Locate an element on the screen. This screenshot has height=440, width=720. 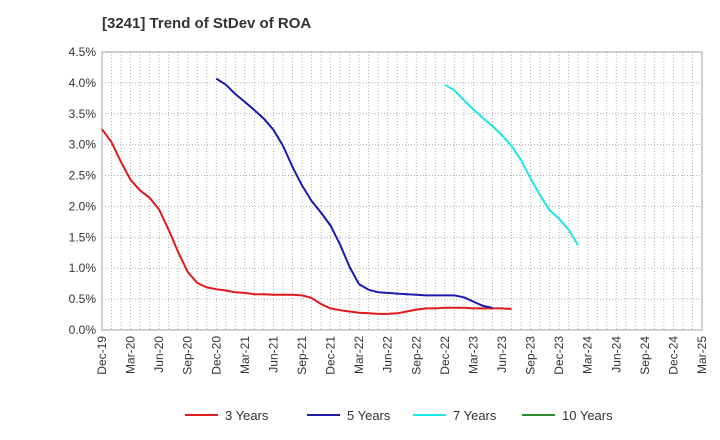
y-tick-label: 3.5% is located at coordinates (83, 114).